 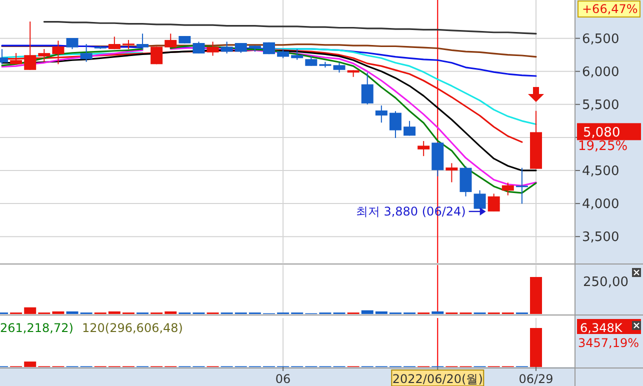 What do you see at coordinates (602, 328) in the screenshot?
I see `text: 6,348K` at bounding box center [602, 328].